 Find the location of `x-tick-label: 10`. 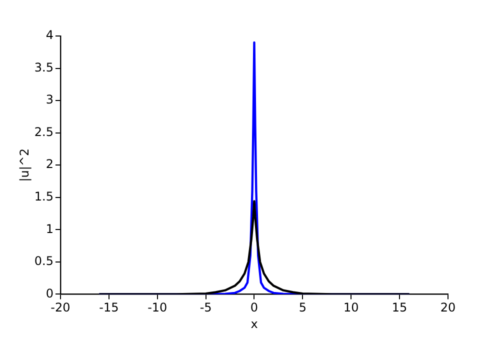

x-tick-label: 10 is located at coordinates (351, 307).